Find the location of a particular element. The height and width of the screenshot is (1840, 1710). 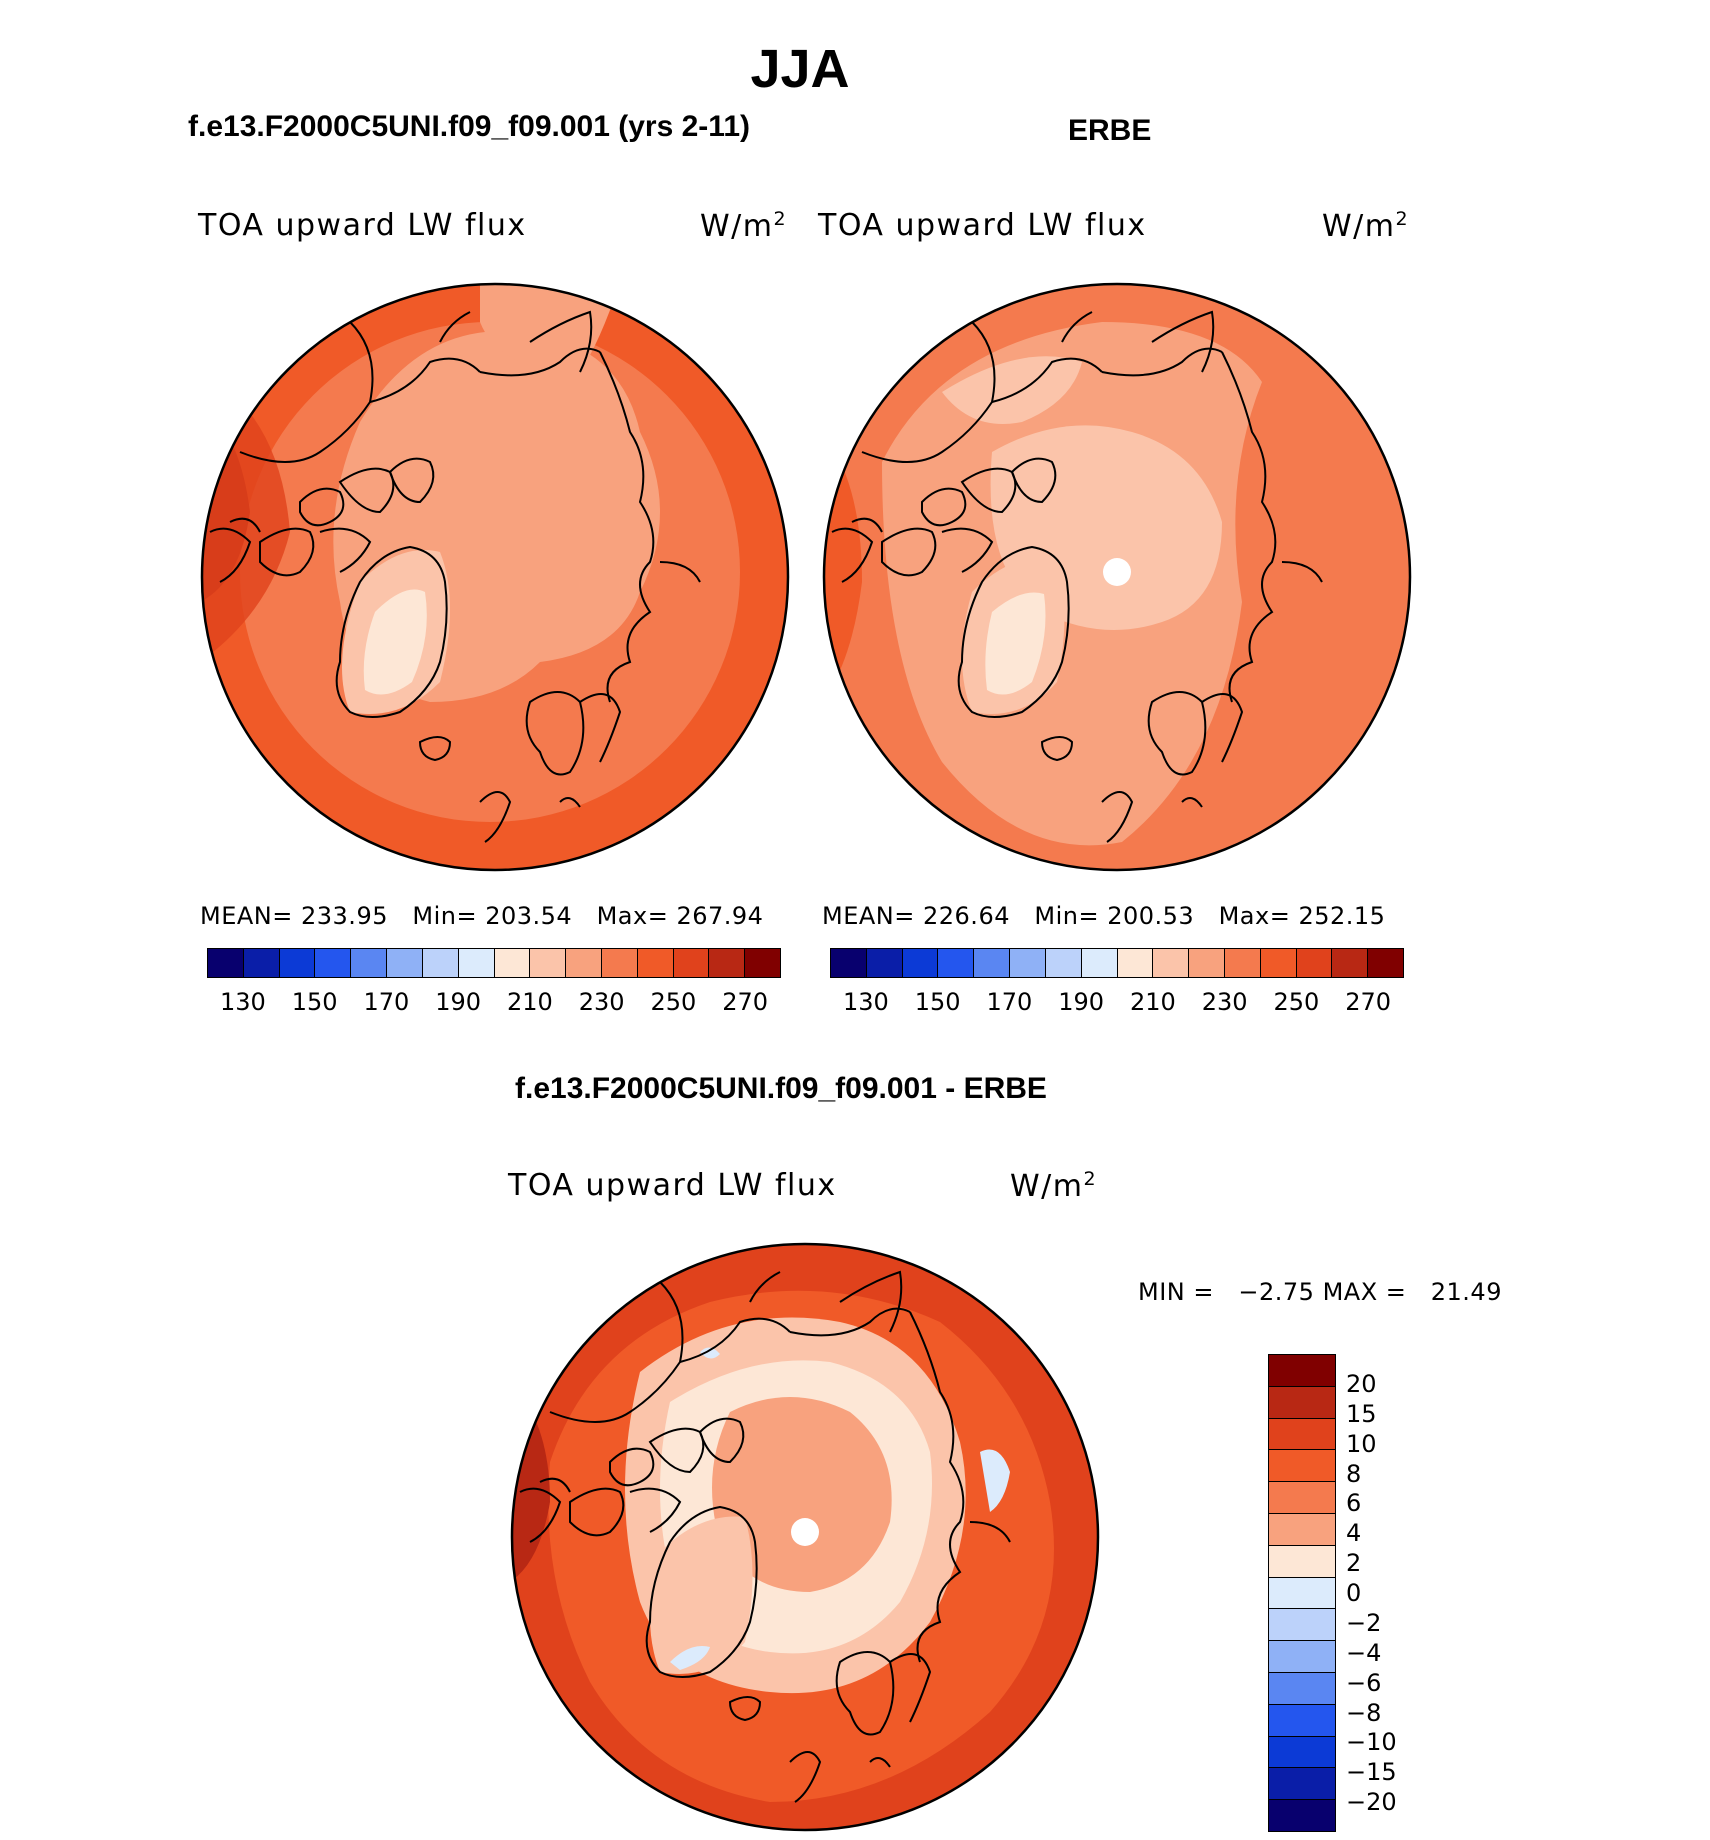

panel-obs-map is located at coordinates (1117, 577).